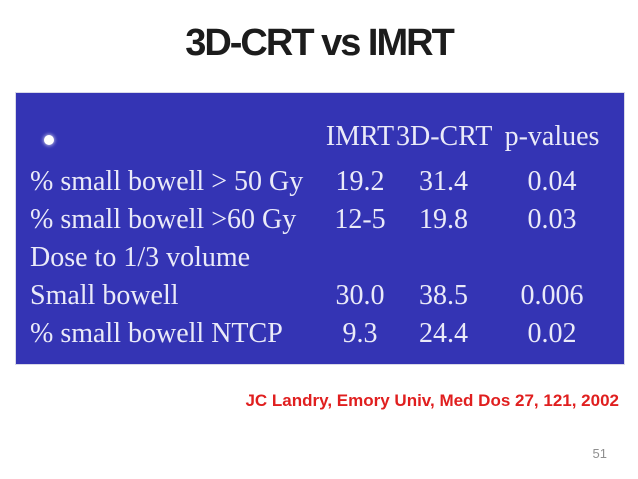 The height and width of the screenshot is (479, 638). Describe the element at coordinates (443, 219) in the screenshot. I see `3dcrt-value: 19.8` at that location.